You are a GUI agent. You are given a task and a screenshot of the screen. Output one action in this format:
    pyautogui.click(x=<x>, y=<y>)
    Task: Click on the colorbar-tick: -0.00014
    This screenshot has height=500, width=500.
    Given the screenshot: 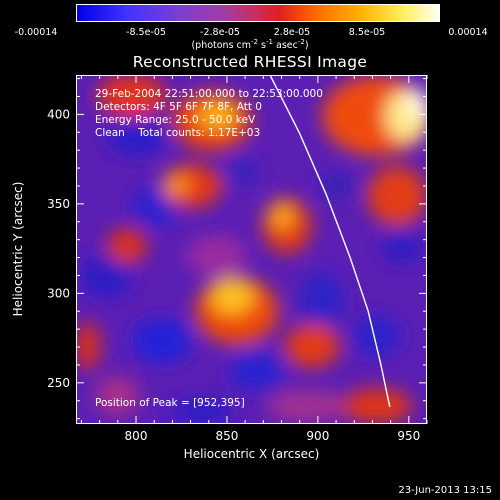 What is the action you would take?
    pyautogui.click(x=36, y=32)
    